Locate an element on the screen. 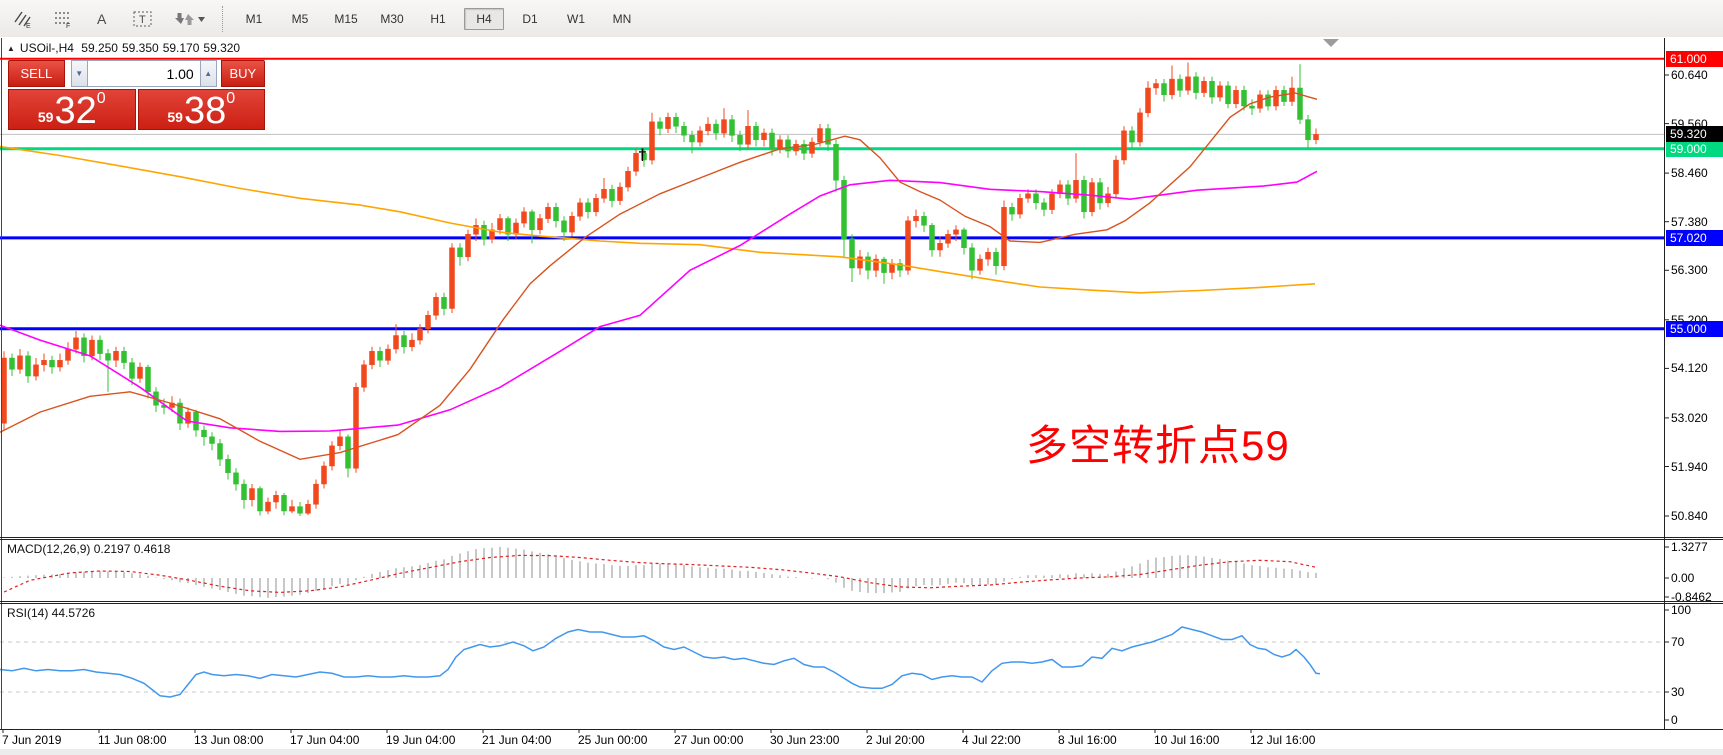 The width and height of the screenshot is (1723, 755). time-axis-separator is located at coordinates (861, 729).